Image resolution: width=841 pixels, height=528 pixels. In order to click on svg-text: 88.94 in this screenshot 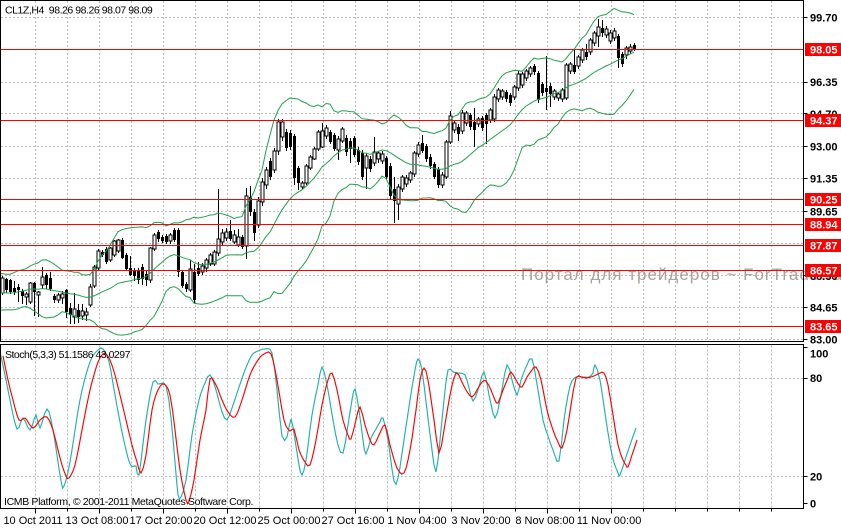, I will do `click(824, 226)`.